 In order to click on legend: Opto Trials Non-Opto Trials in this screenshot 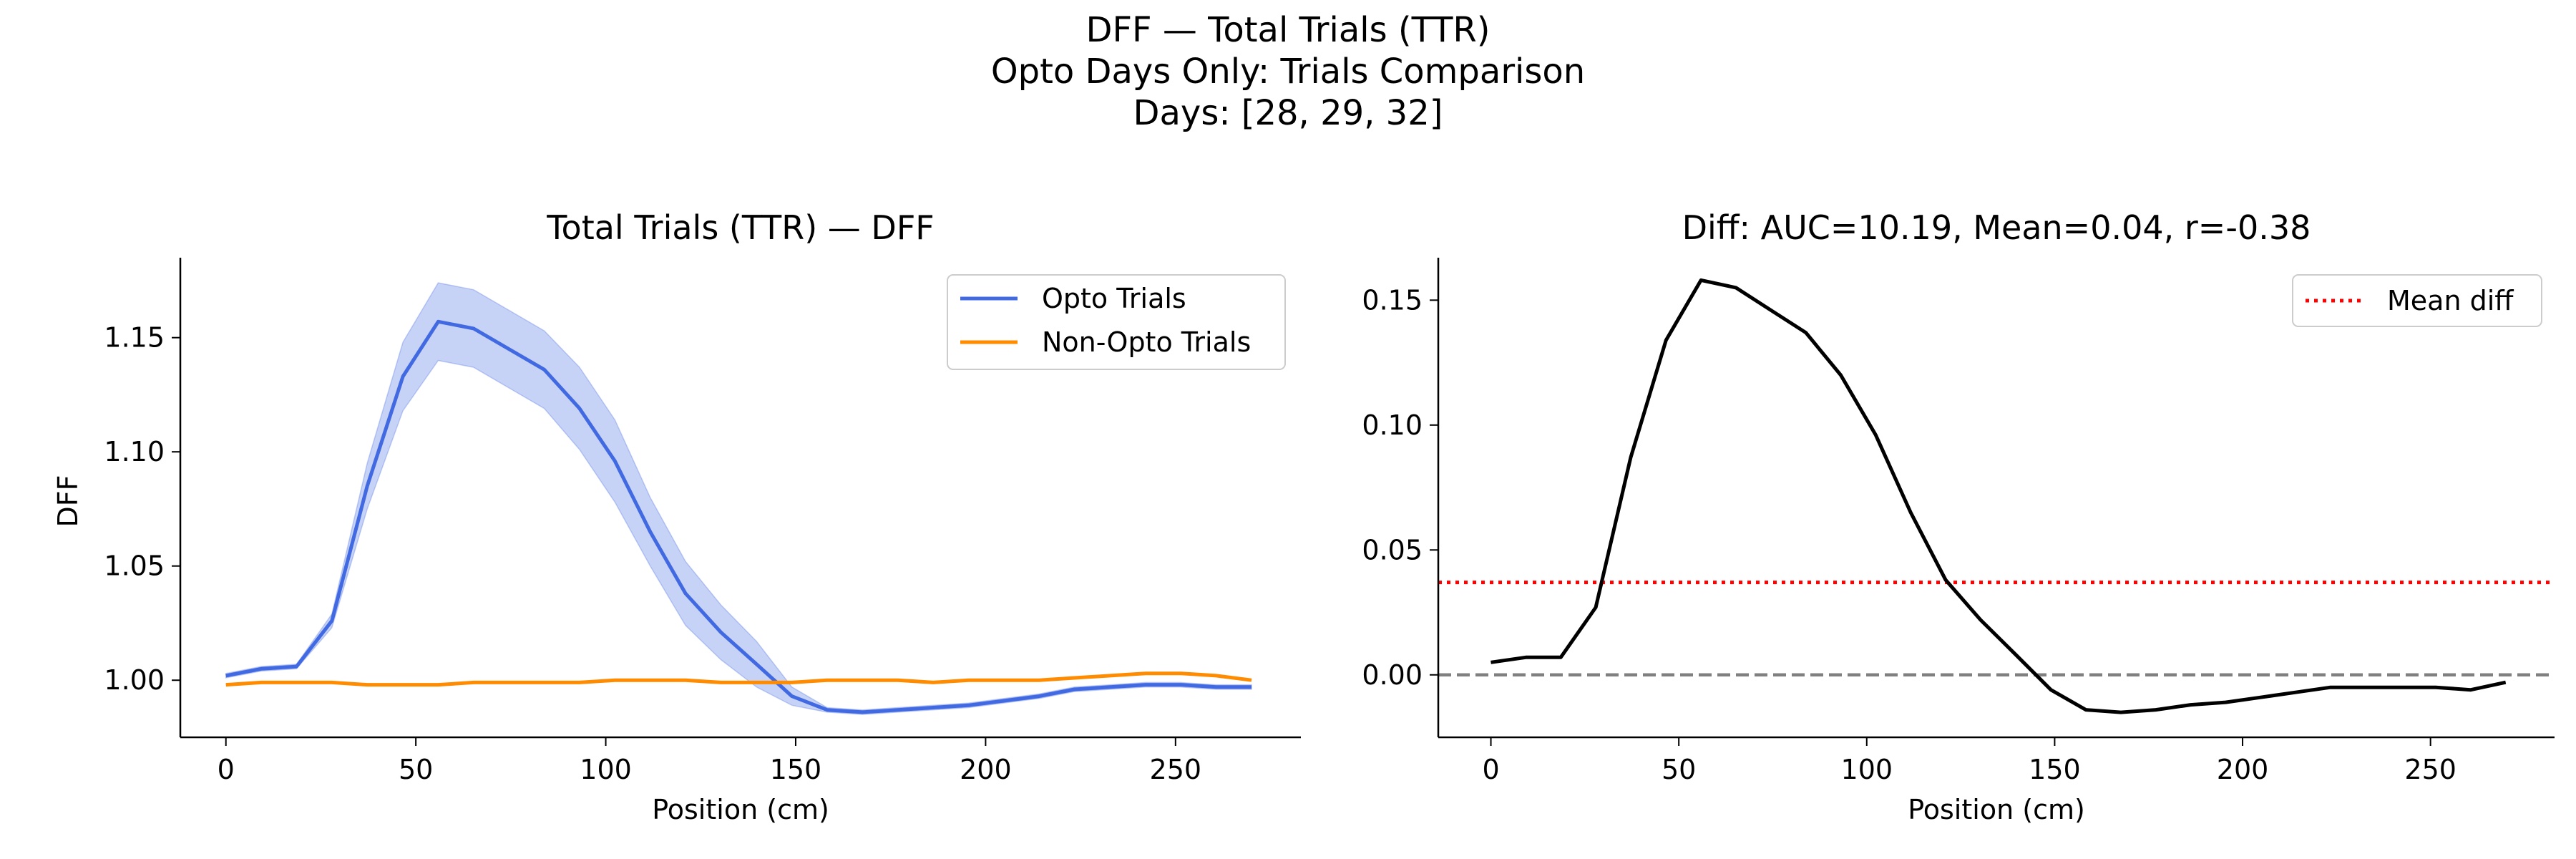, I will do `click(1116, 322)`.